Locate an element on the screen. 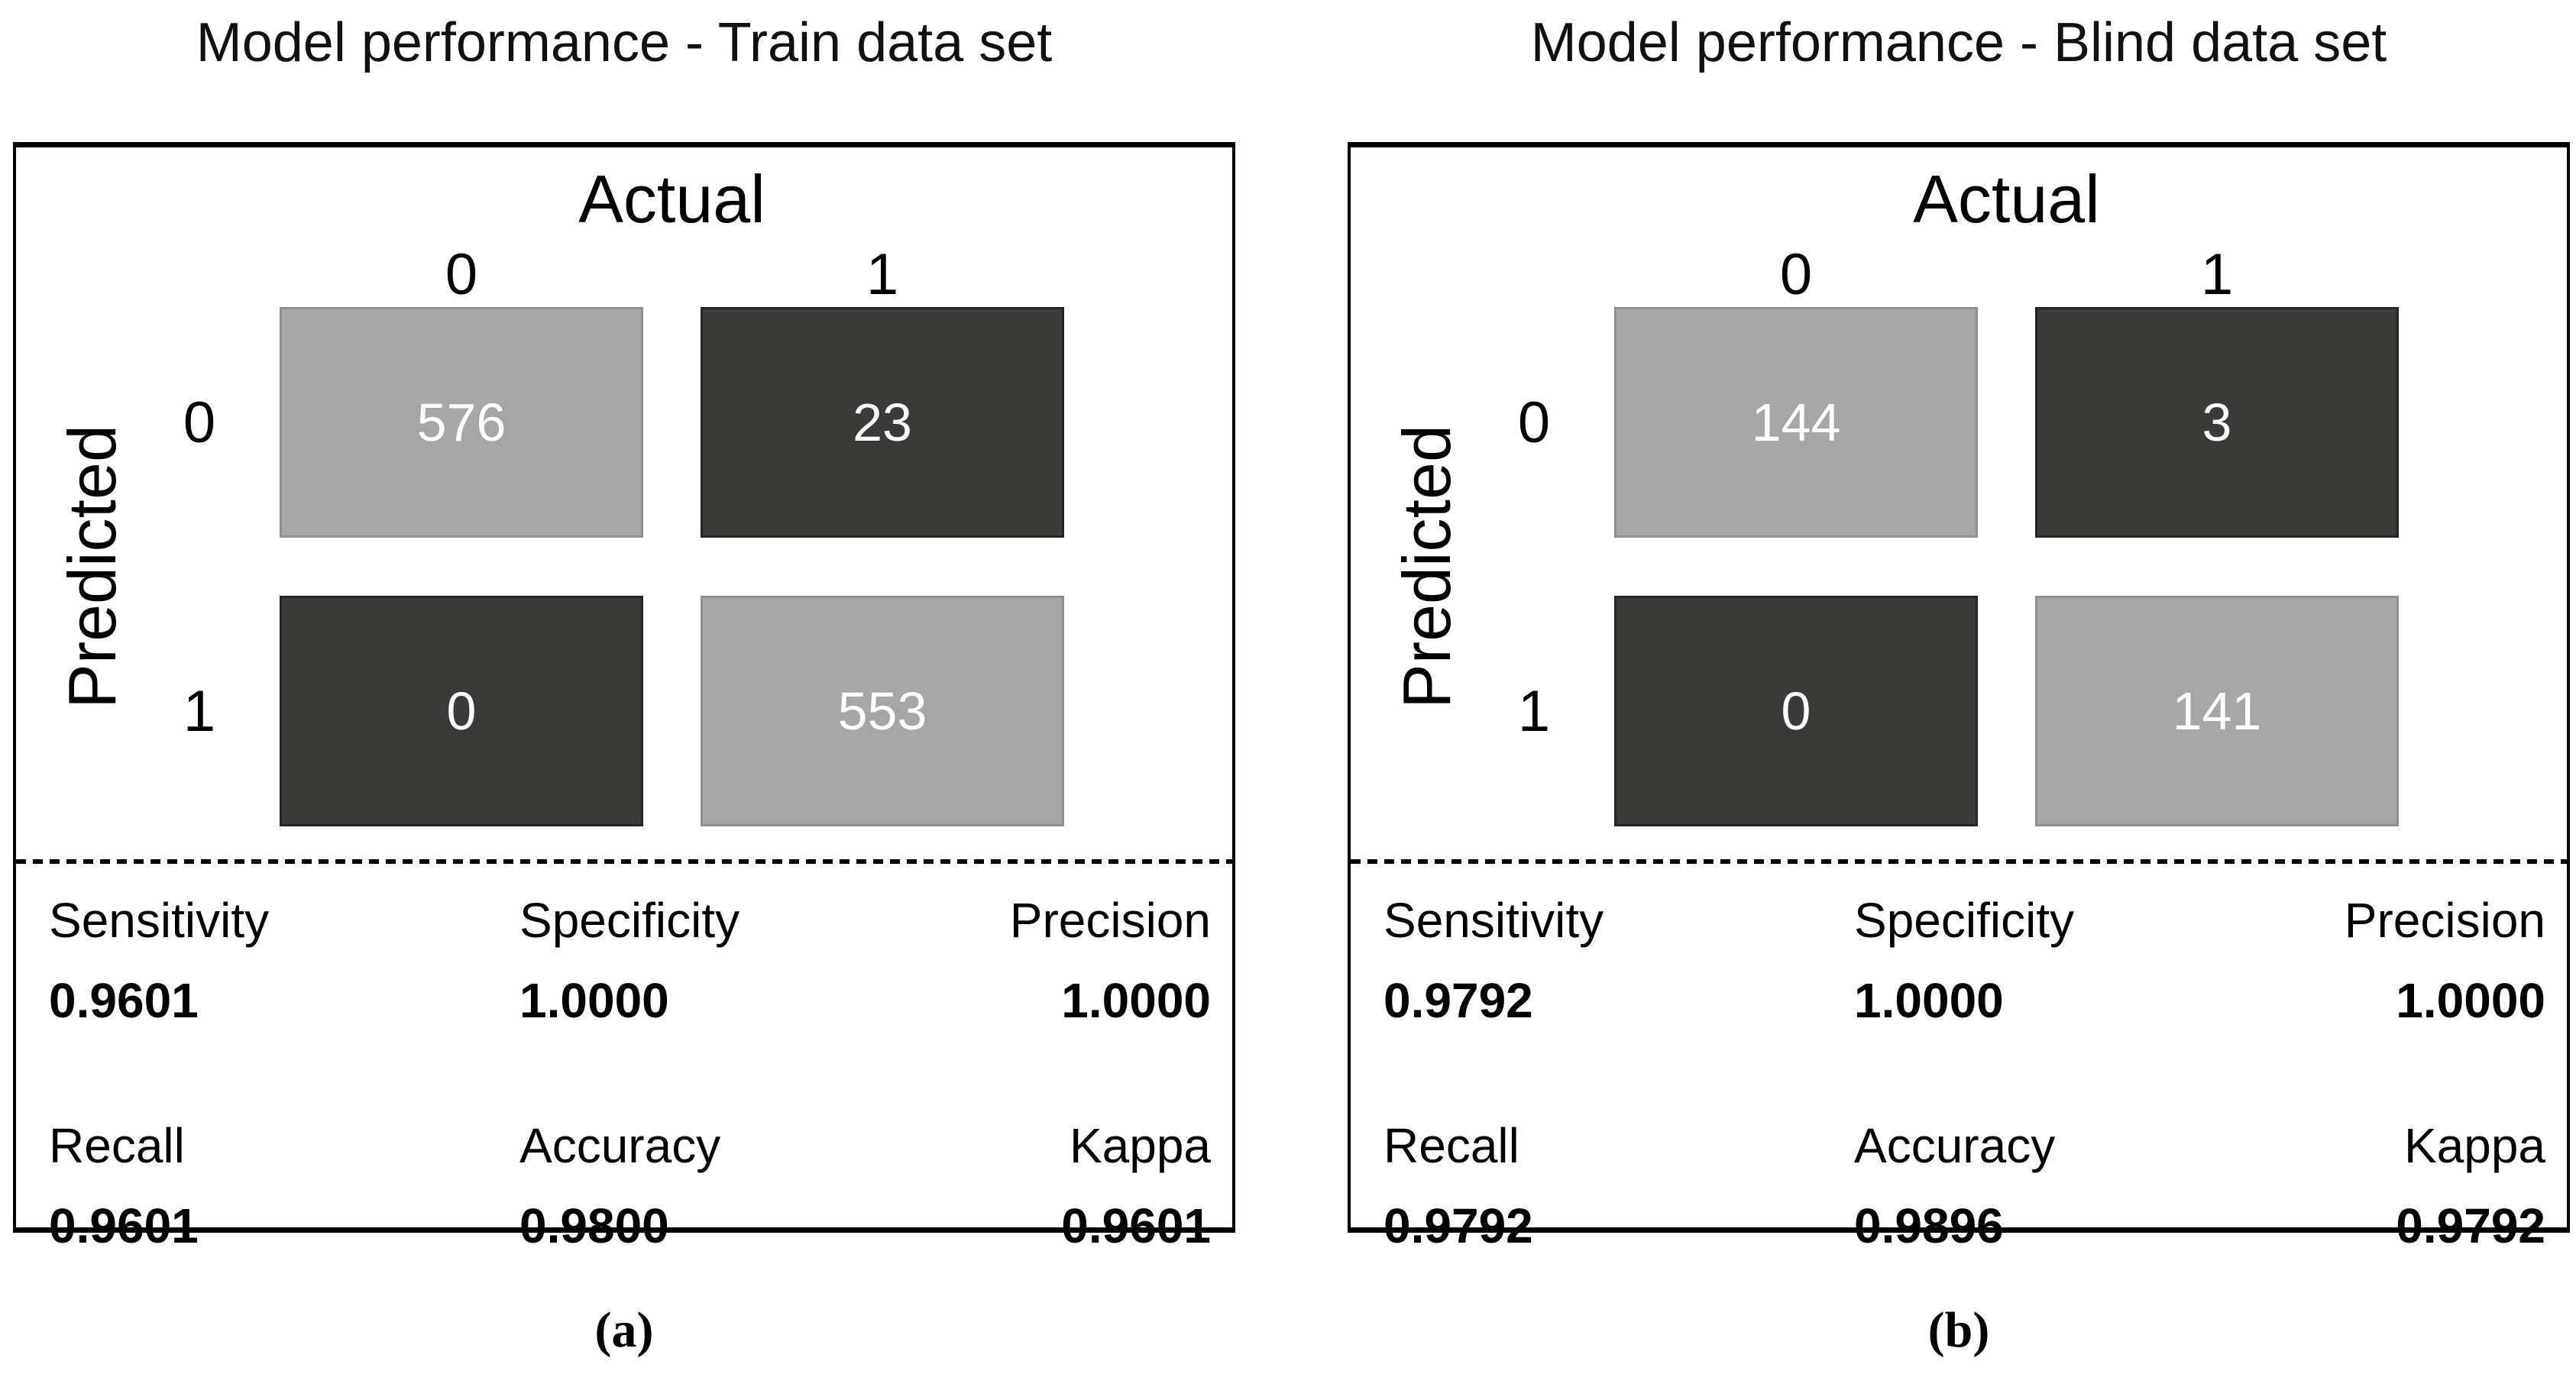  cell-pred0-act0: 576 is located at coordinates (461, 422).